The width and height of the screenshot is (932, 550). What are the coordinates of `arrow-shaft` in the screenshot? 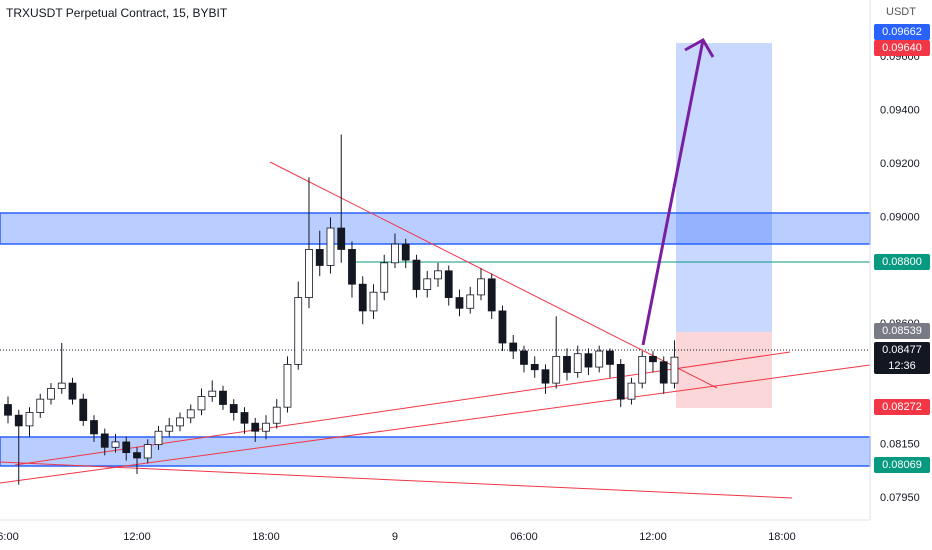 It's located at (673, 192).